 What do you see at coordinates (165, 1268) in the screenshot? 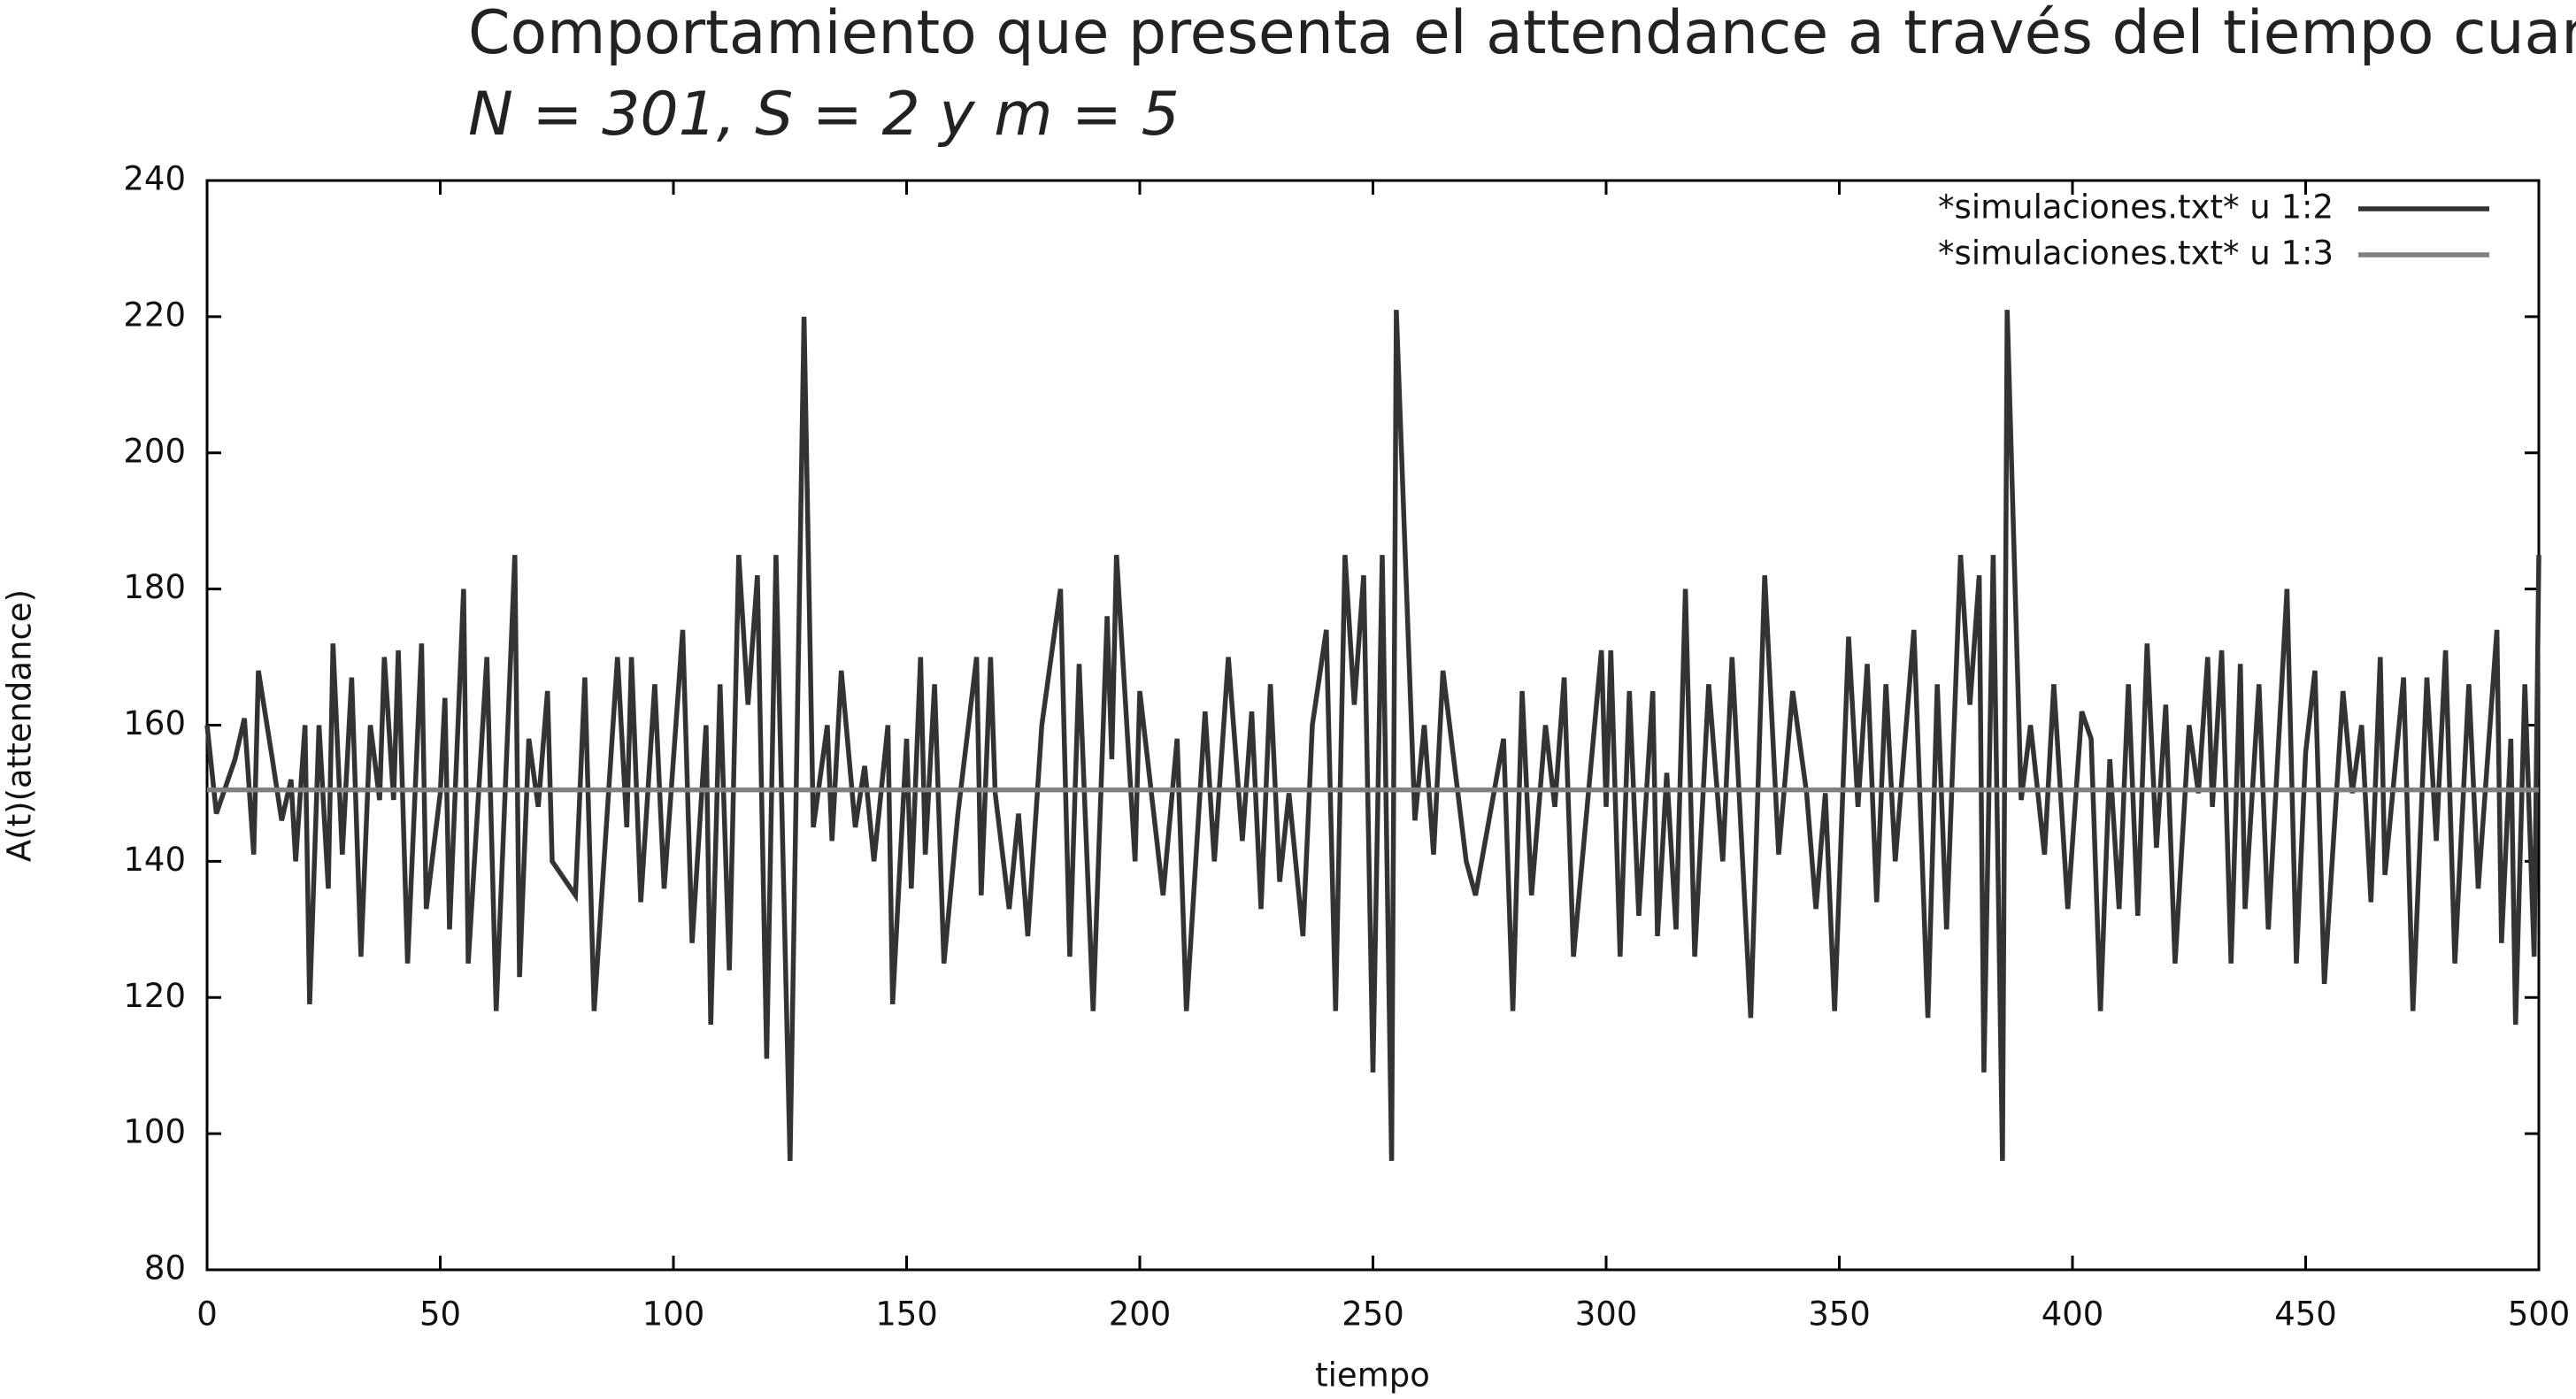
I see `y-tick-label: 80` at bounding box center [165, 1268].